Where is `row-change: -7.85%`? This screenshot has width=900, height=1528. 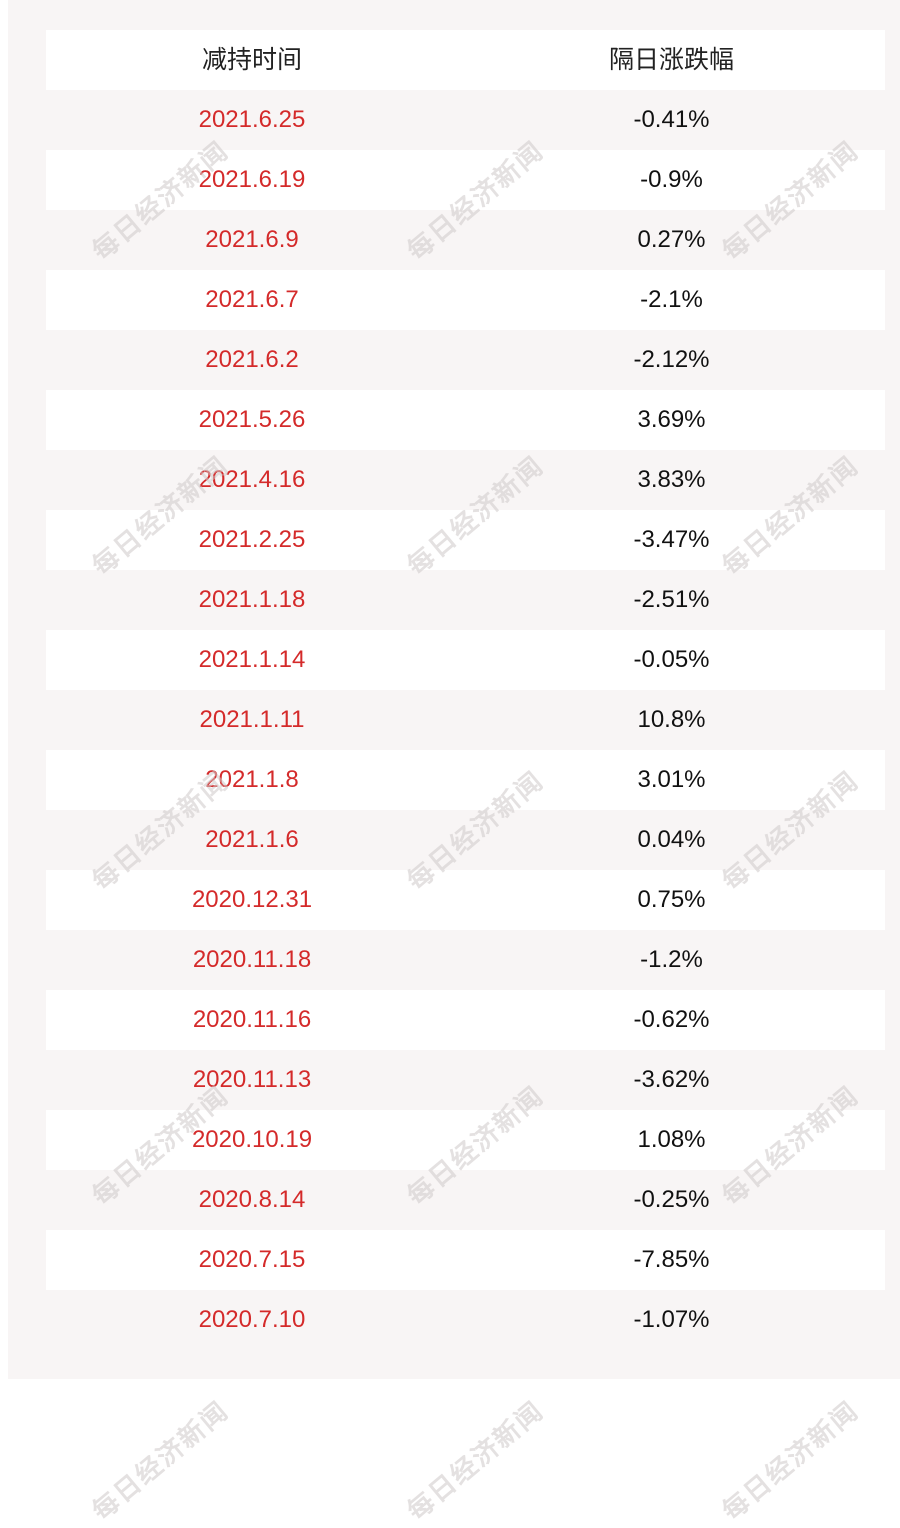
row-change: -7.85% is located at coordinates (671, 1259).